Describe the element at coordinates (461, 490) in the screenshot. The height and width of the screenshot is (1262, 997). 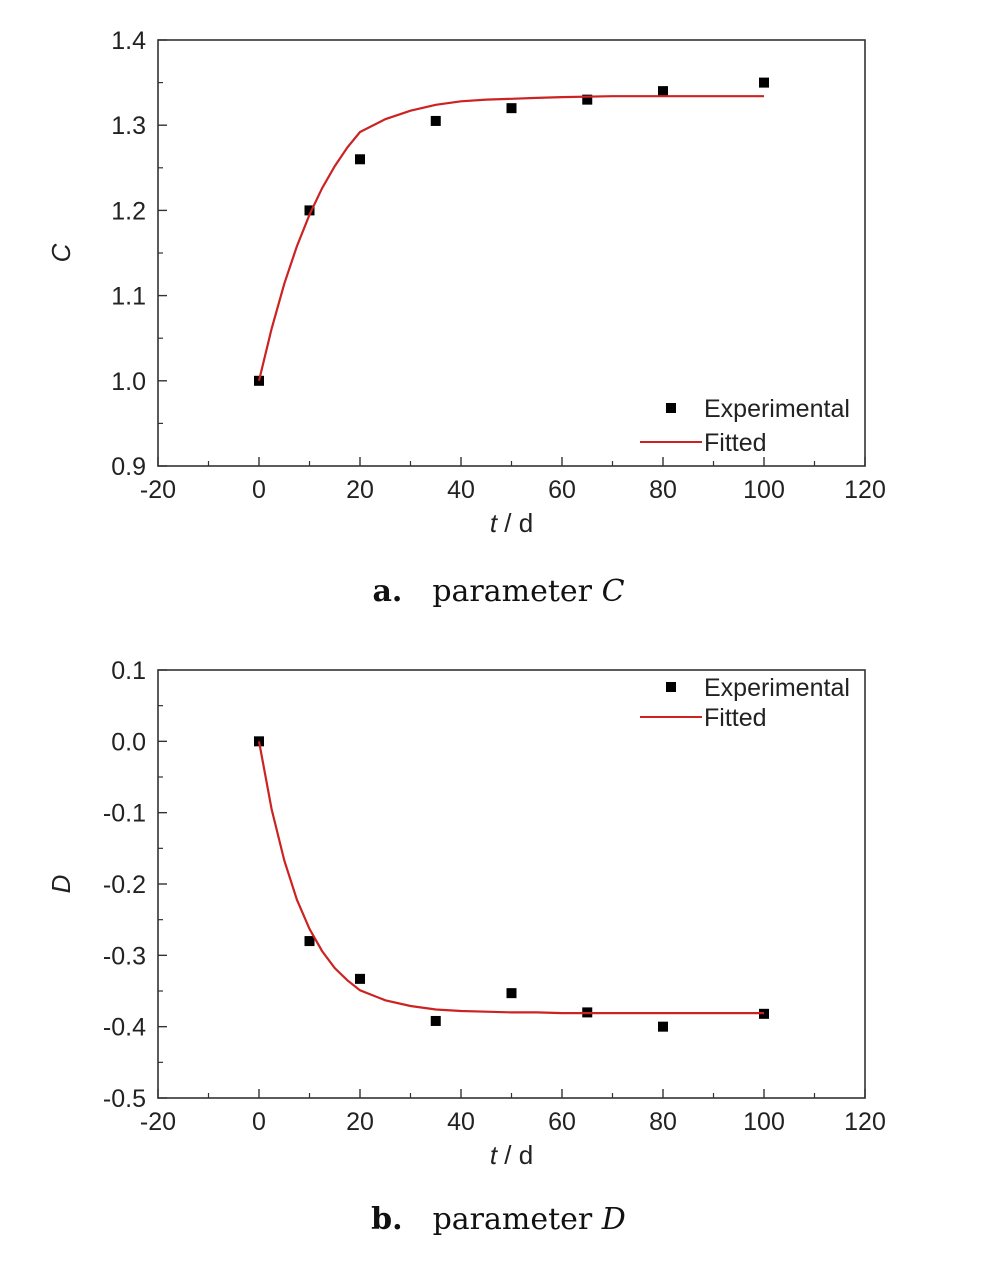
I see `chart-c-x-tick-label: 40` at that location.